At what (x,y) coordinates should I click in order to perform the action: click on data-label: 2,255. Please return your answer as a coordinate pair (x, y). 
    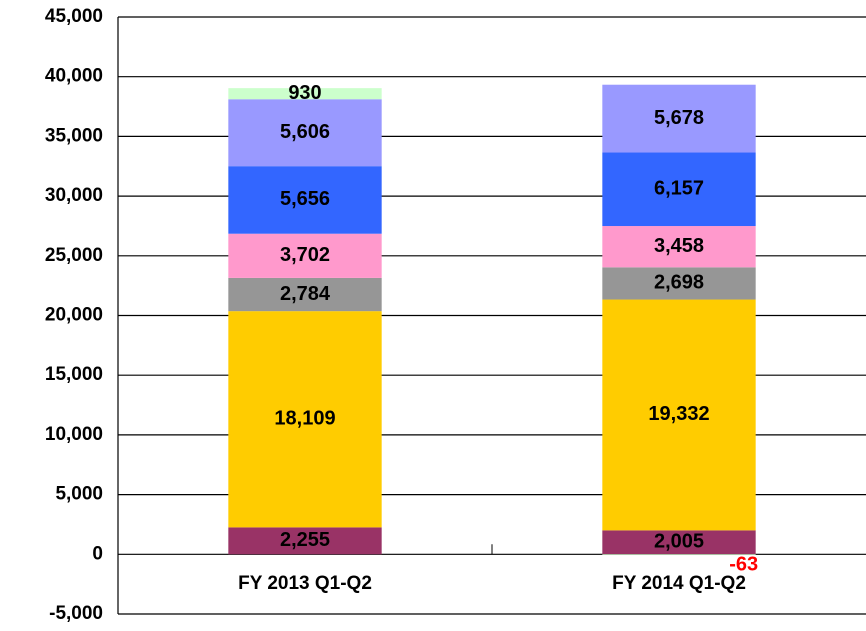
    Looking at the image, I should click on (305, 540).